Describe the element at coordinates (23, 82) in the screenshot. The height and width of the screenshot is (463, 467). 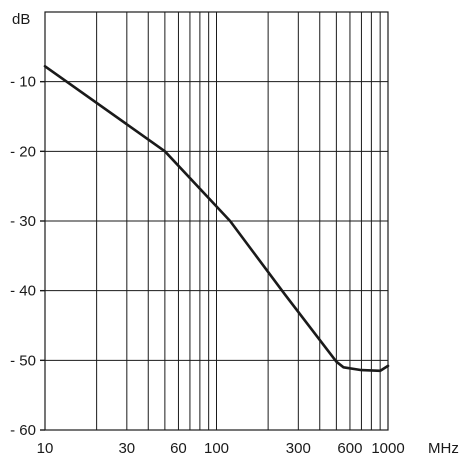
I see `y-tick-label: - 10` at that location.